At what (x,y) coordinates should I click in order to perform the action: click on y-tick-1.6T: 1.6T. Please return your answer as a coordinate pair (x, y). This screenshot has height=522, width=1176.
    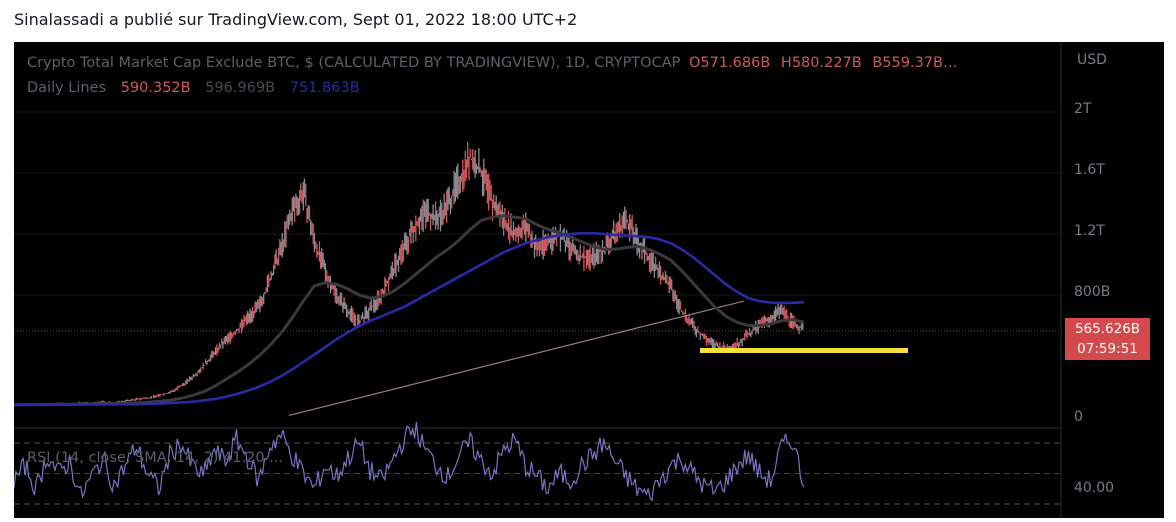
    Looking at the image, I should click on (1089, 170).